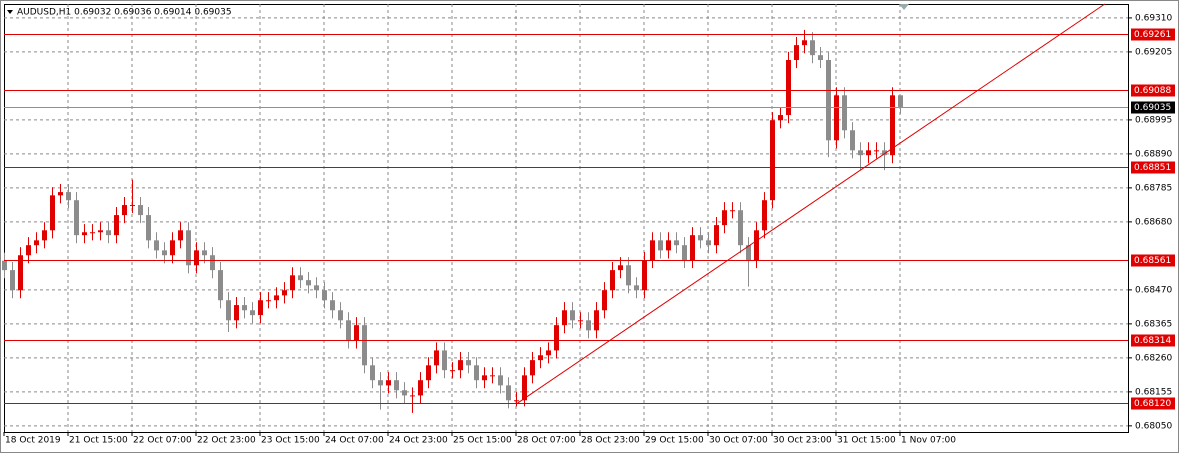  I want to click on x-tick-label: 23 Oct 15:00, so click(290, 441).